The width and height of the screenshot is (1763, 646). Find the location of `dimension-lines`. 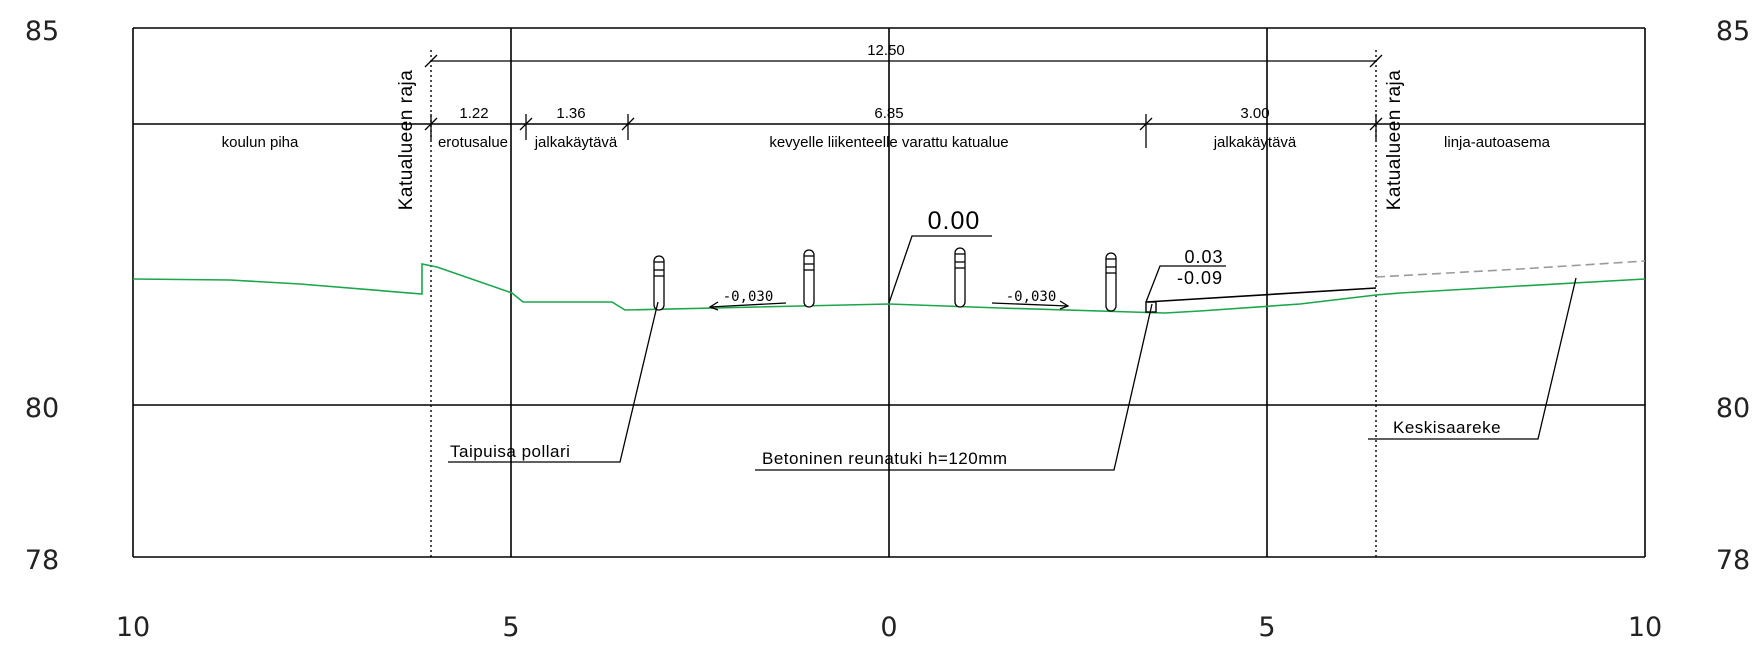

dimension-lines is located at coordinates (903, 101).